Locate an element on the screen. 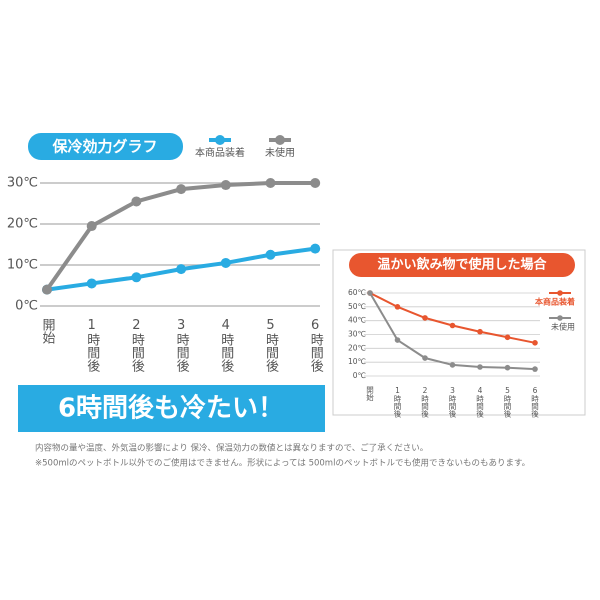 The height and width of the screenshot is (600, 600). banner: 6時間後も冷たい！ is located at coordinates (171, 408).